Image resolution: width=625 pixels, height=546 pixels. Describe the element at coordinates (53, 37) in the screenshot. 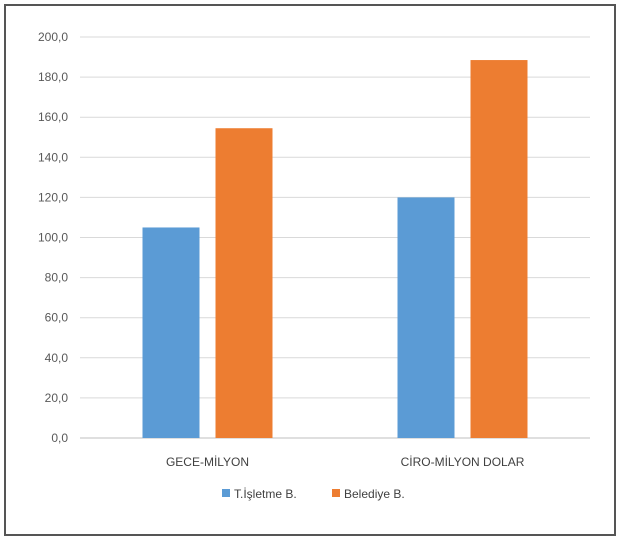

I see `y-tick-label: 200,0` at that location.